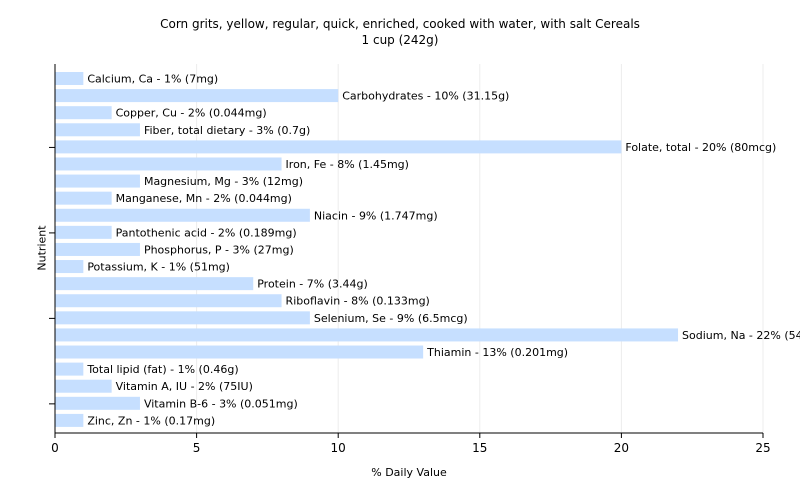 The height and width of the screenshot is (500, 800). Describe the element at coordinates (158, 267) in the screenshot. I see `bar-label: Potassium, K - 1% (51mg)` at that location.